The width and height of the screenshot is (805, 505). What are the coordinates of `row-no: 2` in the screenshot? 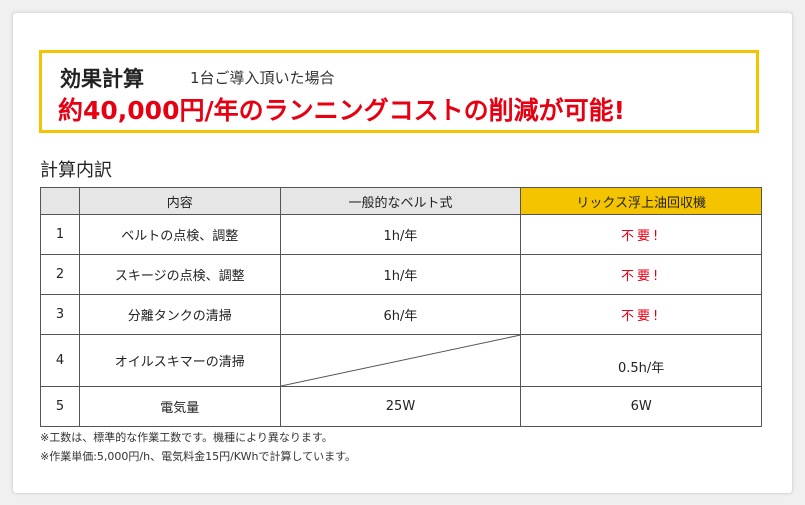 It's located at (60, 274).